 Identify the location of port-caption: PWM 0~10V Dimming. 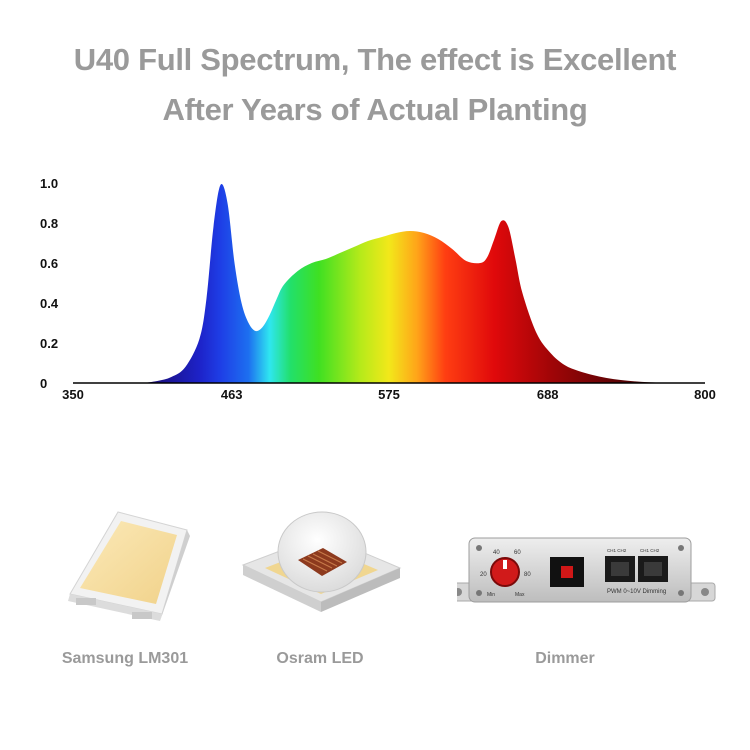
(636, 592).